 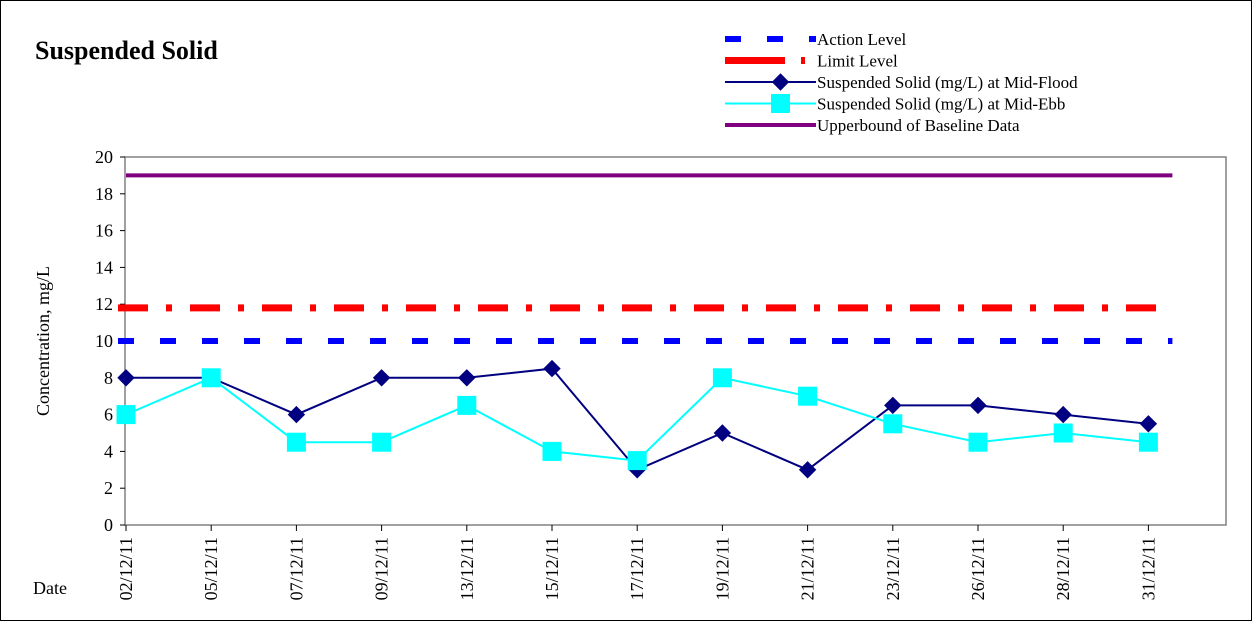 What do you see at coordinates (104, 157) in the screenshot?
I see `y-tick-label: 20` at bounding box center [104, 157].